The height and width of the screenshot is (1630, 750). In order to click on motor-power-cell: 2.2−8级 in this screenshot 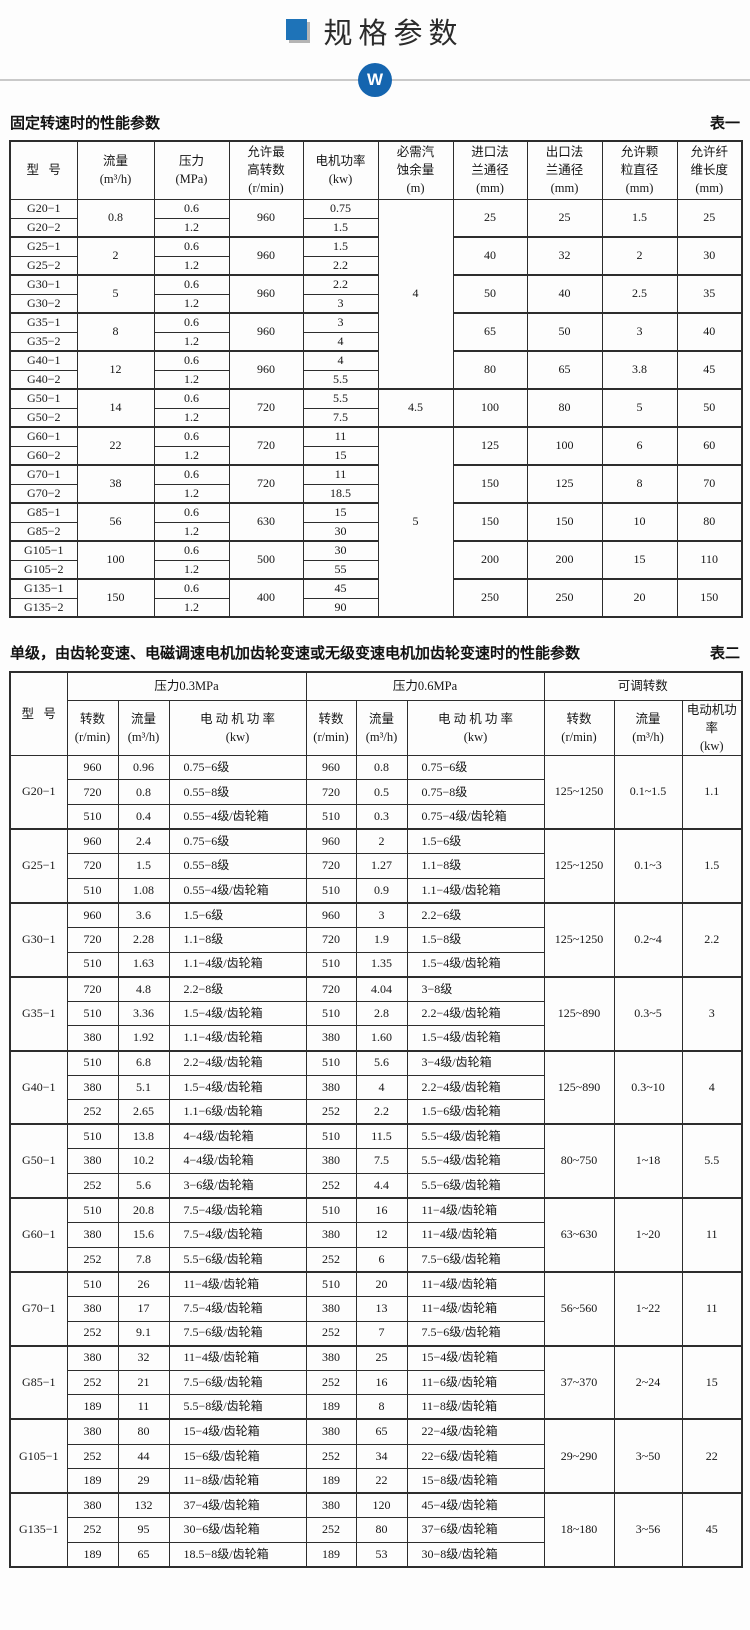, I will do `click(237, 988)`.